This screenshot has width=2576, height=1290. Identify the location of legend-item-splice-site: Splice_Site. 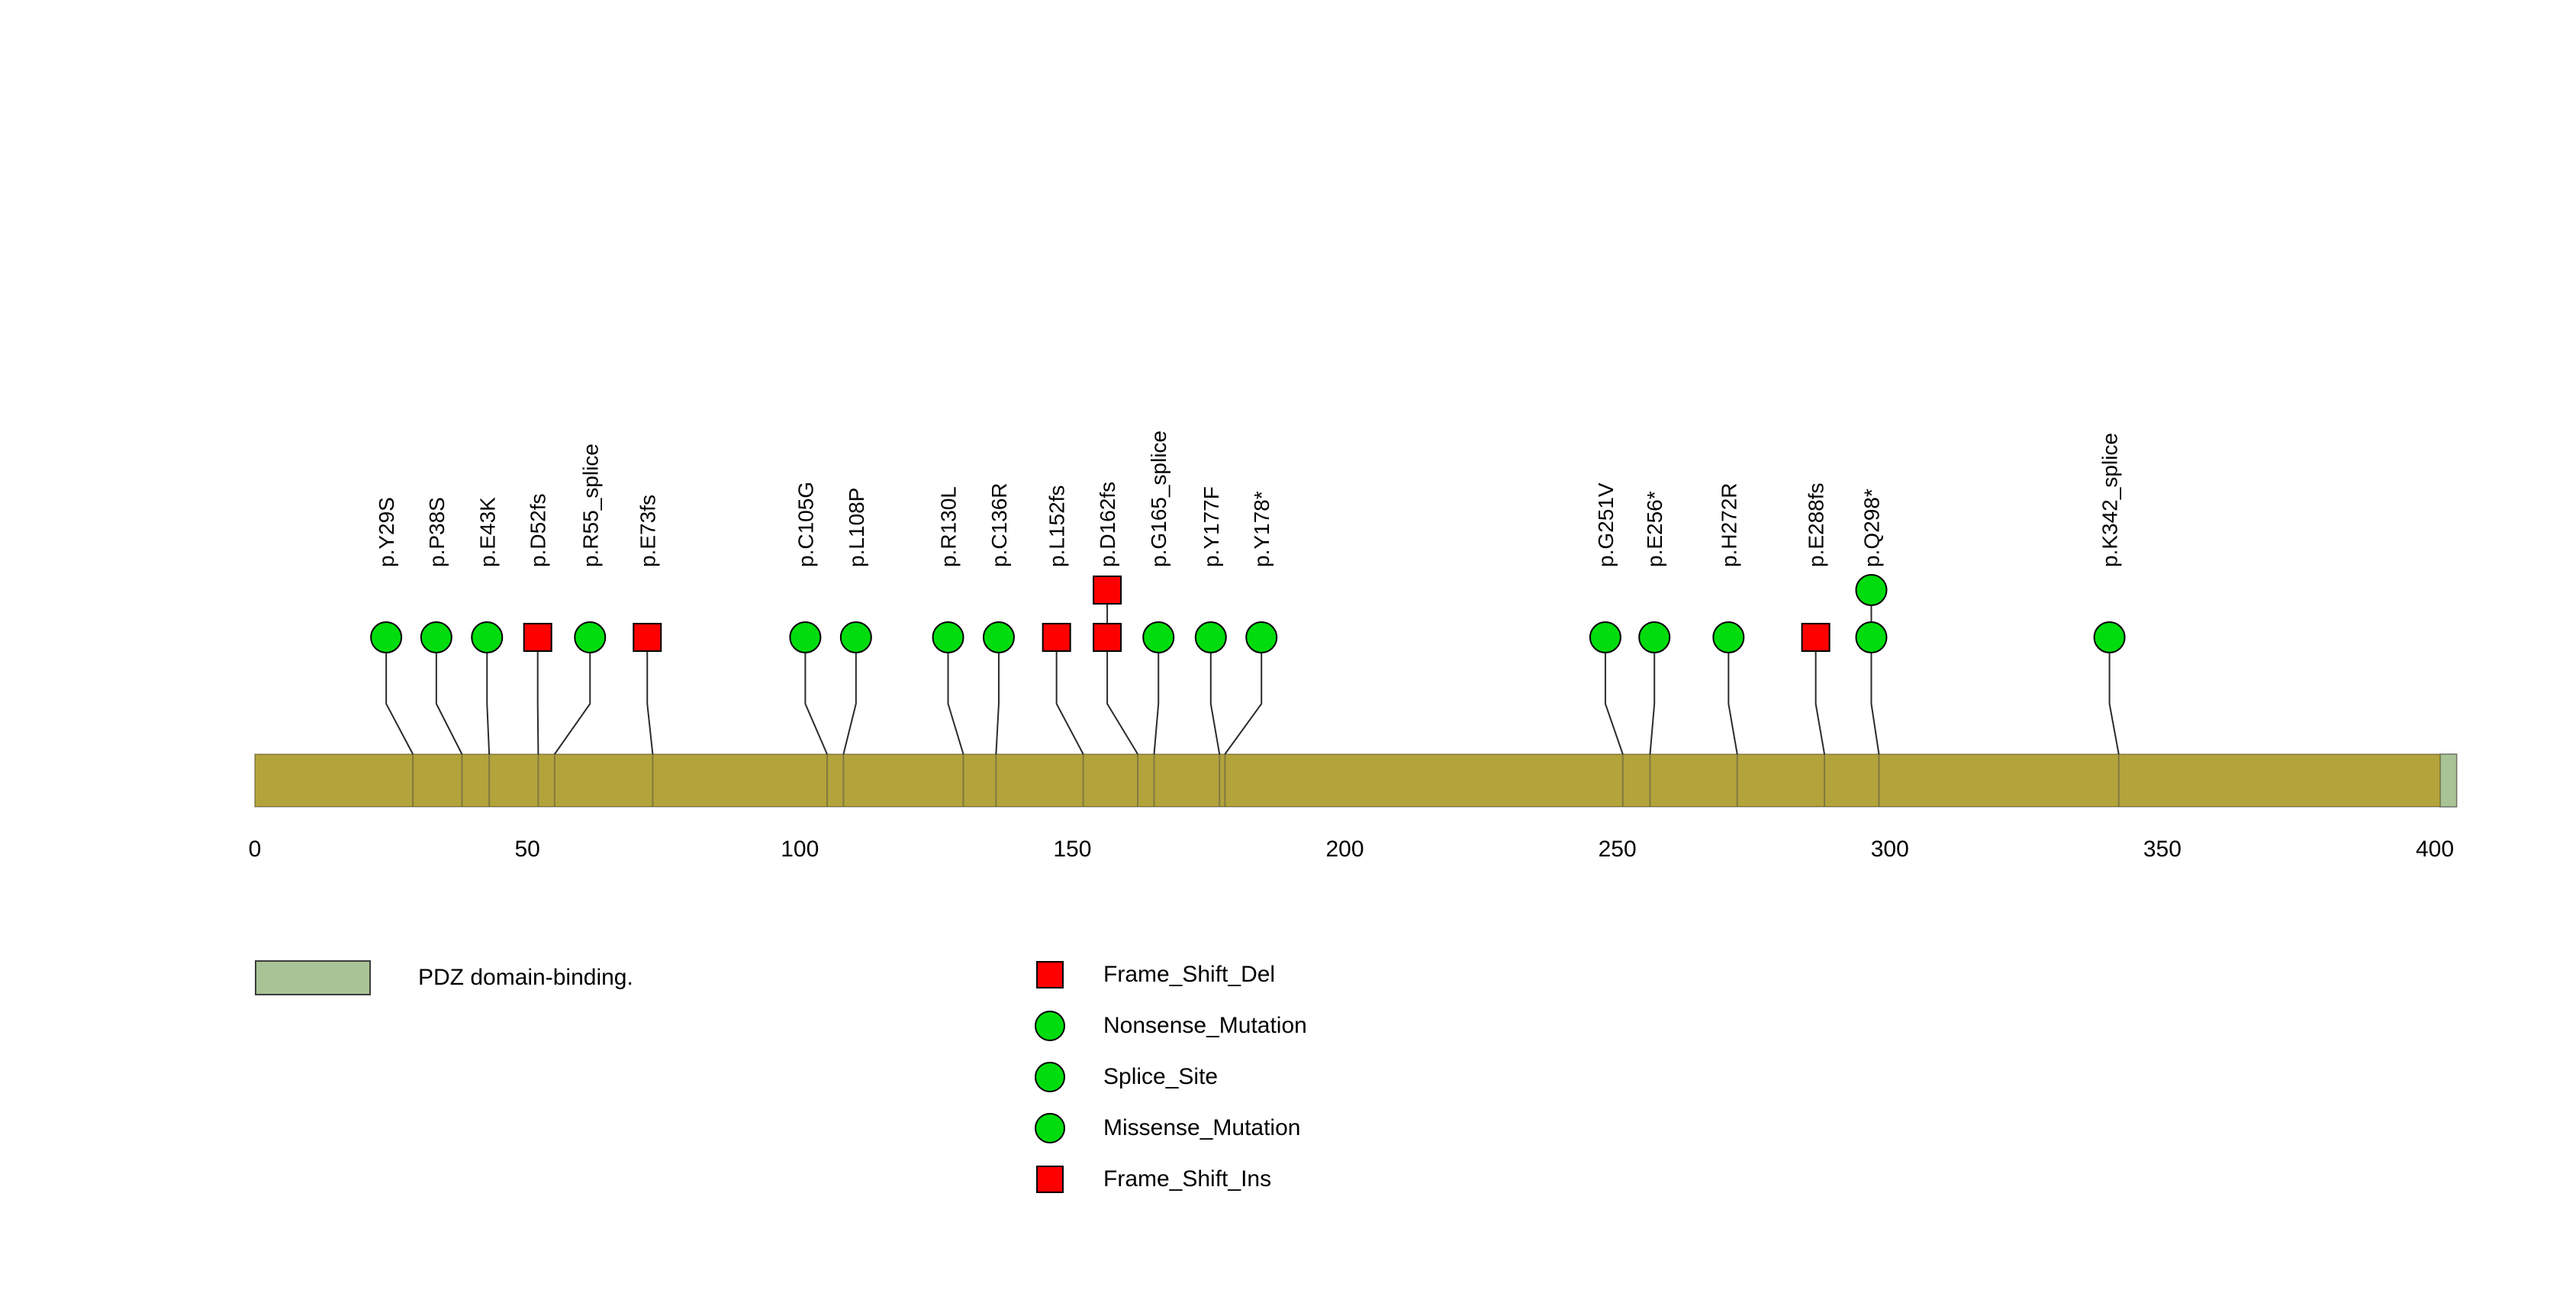
(1171, 1076).